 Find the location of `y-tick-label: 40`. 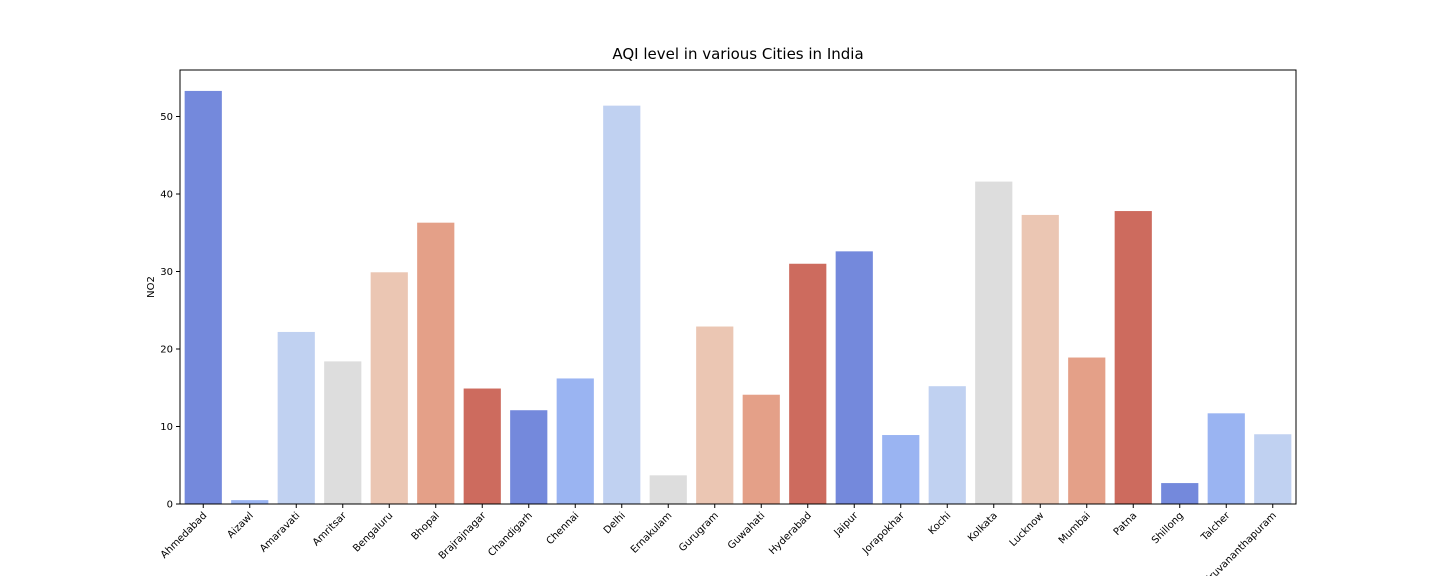

y-tick-label: 40 is located at coordinates (166, 195).